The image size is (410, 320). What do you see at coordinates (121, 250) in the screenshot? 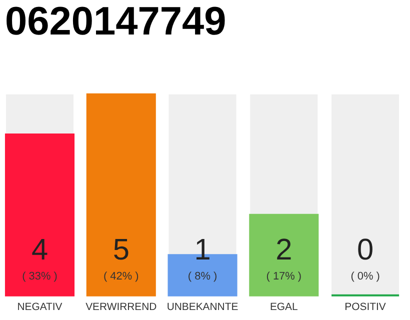
I see `data-label: 5` at bounding box center [121, 250].